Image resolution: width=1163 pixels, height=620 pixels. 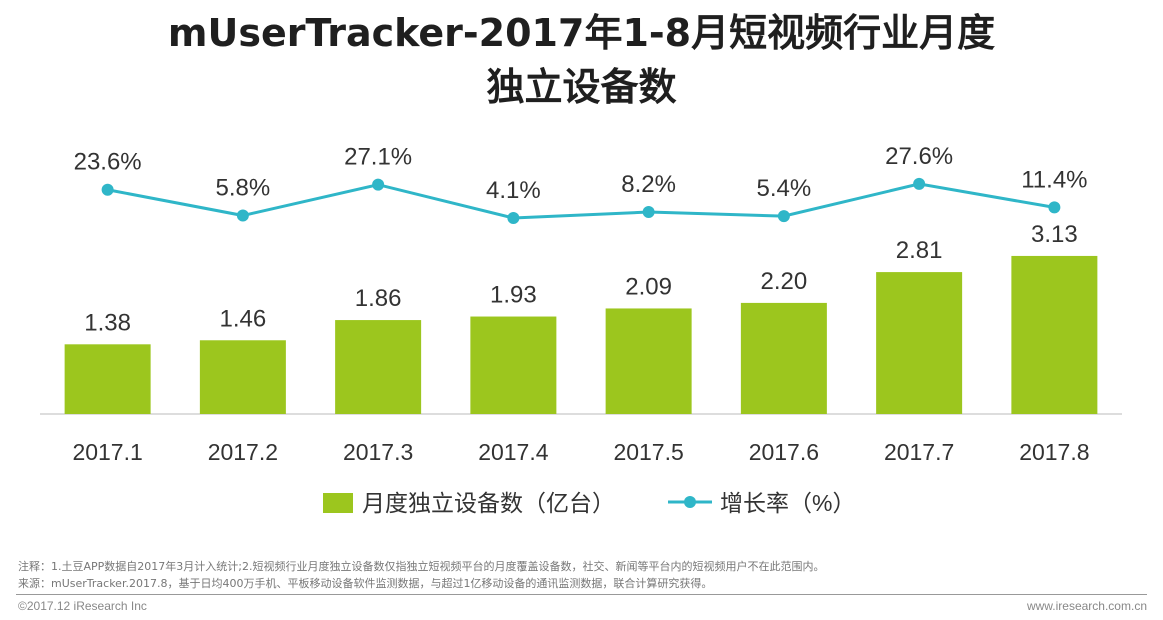 I want to click on growth-value-label: 4.1%, so click(x=513, y=190).